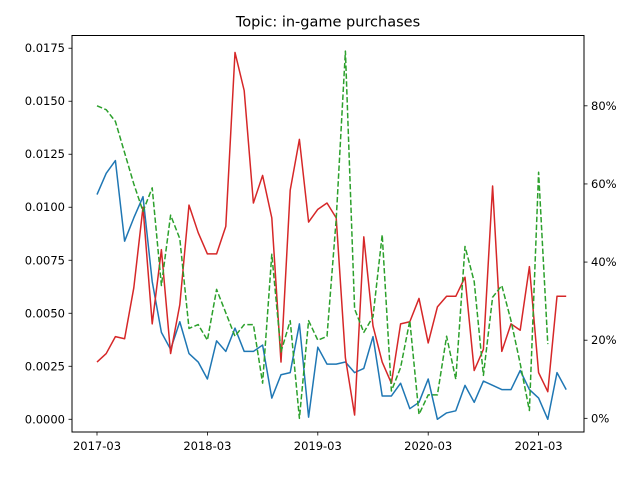  I want to click on x-tick-label: 2019-03, so click(318, 446).